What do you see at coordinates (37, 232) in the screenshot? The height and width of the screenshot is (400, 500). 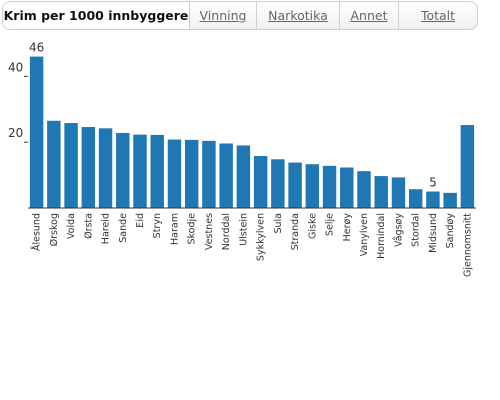 I see `x-tick-label: Ålesund` at bounding box center [37, 232].